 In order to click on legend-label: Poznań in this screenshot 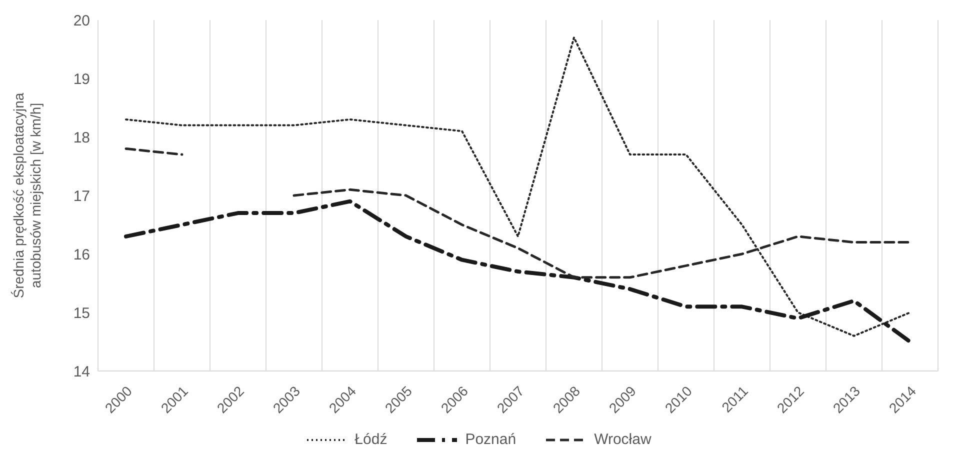, I will do `click(490, 439)`.